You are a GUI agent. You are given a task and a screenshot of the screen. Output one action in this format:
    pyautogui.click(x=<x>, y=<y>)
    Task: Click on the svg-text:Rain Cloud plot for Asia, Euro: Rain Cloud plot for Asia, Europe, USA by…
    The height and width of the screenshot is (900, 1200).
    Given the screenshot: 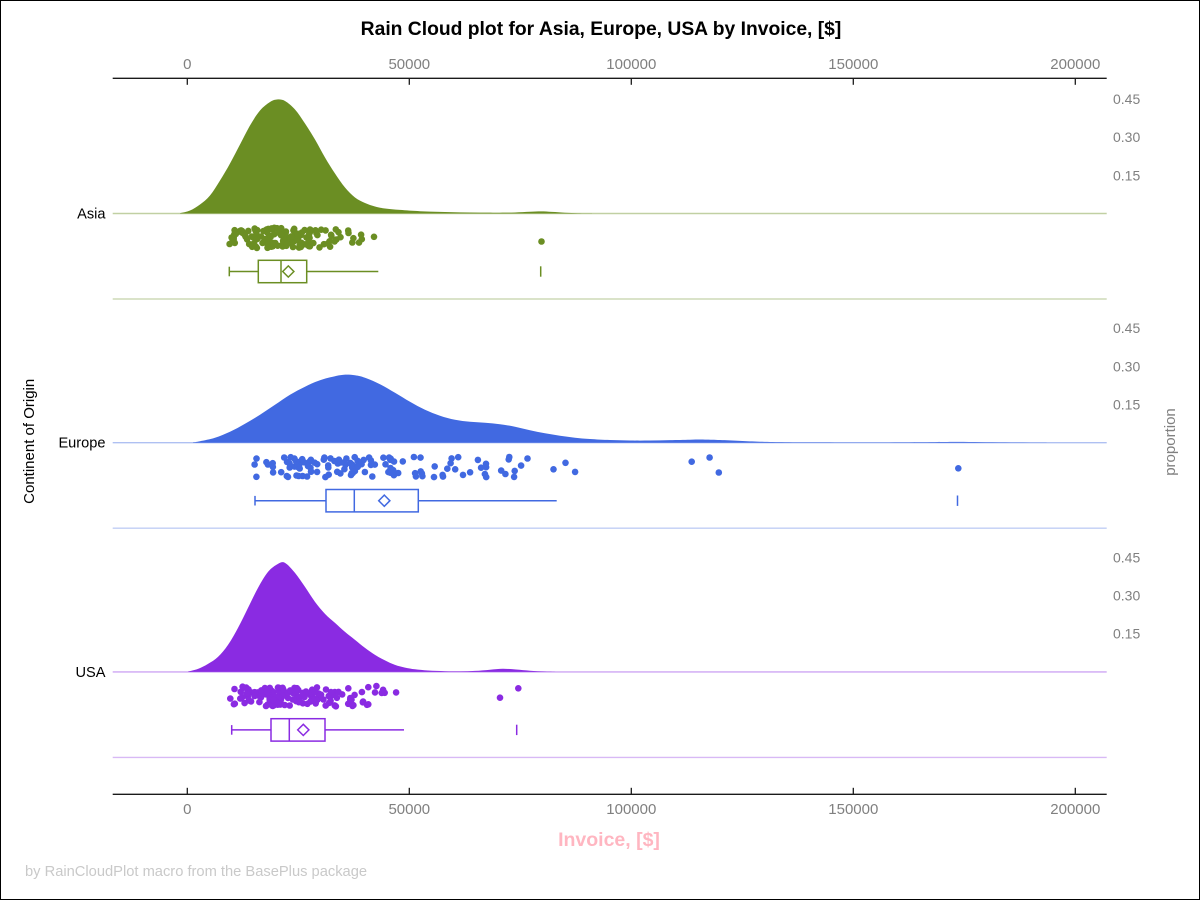 What is the action you would take?
    pyautogui.click(x=601, y=29)
    